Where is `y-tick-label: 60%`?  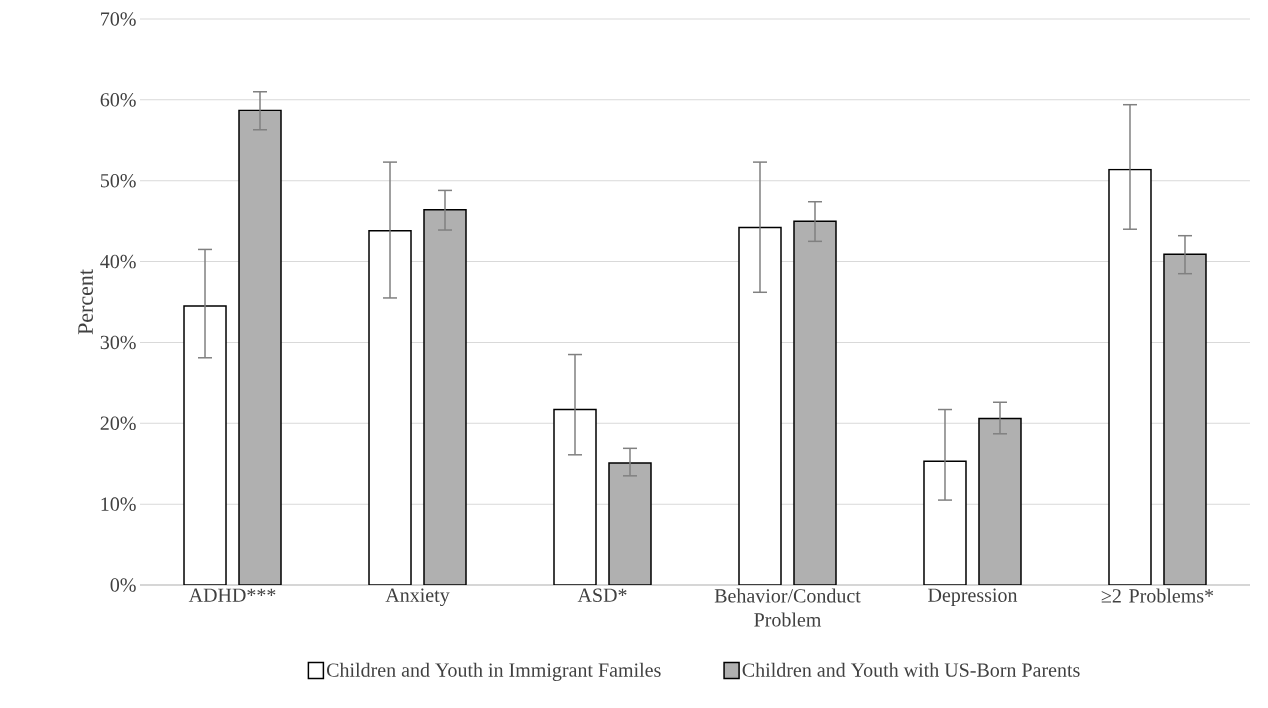
y-tick-label: 60% is located at coordinates (118, 100).